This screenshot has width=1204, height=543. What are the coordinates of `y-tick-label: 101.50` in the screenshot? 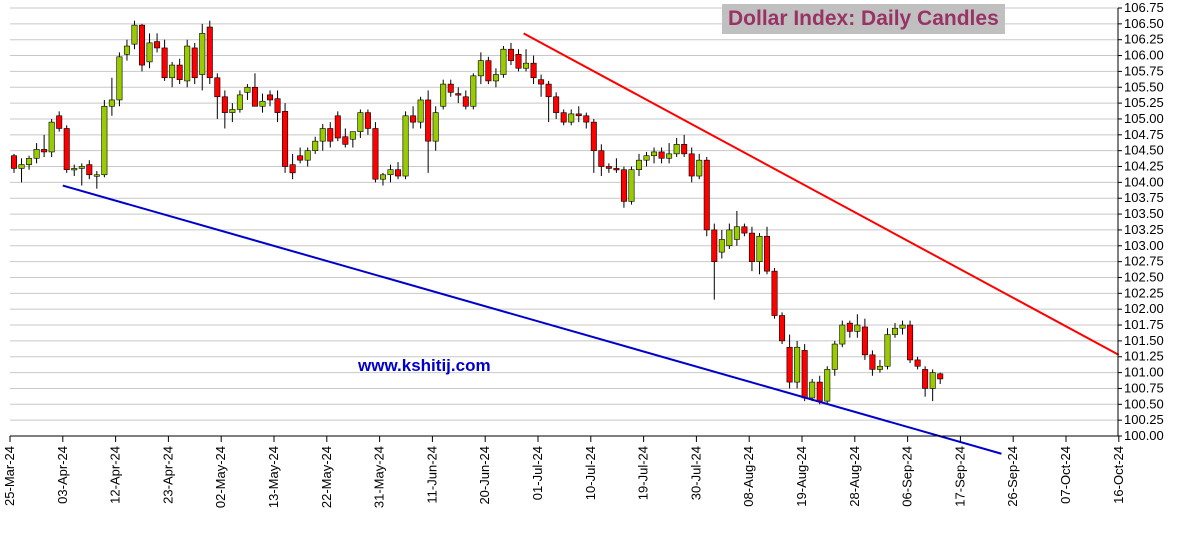 It's located at (1144, 340).